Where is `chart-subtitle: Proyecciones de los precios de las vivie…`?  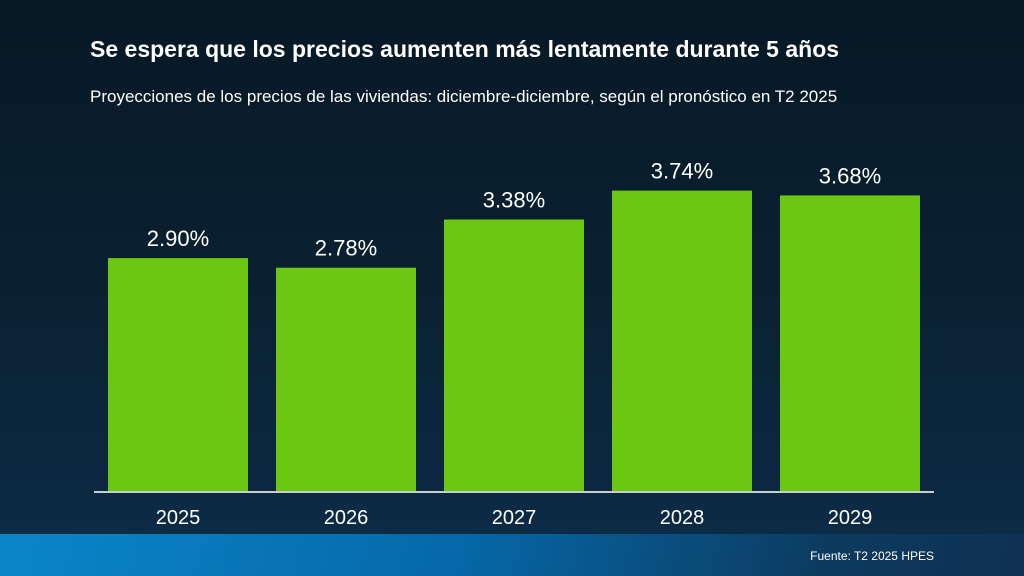 chart-subtitle: Proyecciones de los precios de las vivie… is located at coordinates (464, 96).